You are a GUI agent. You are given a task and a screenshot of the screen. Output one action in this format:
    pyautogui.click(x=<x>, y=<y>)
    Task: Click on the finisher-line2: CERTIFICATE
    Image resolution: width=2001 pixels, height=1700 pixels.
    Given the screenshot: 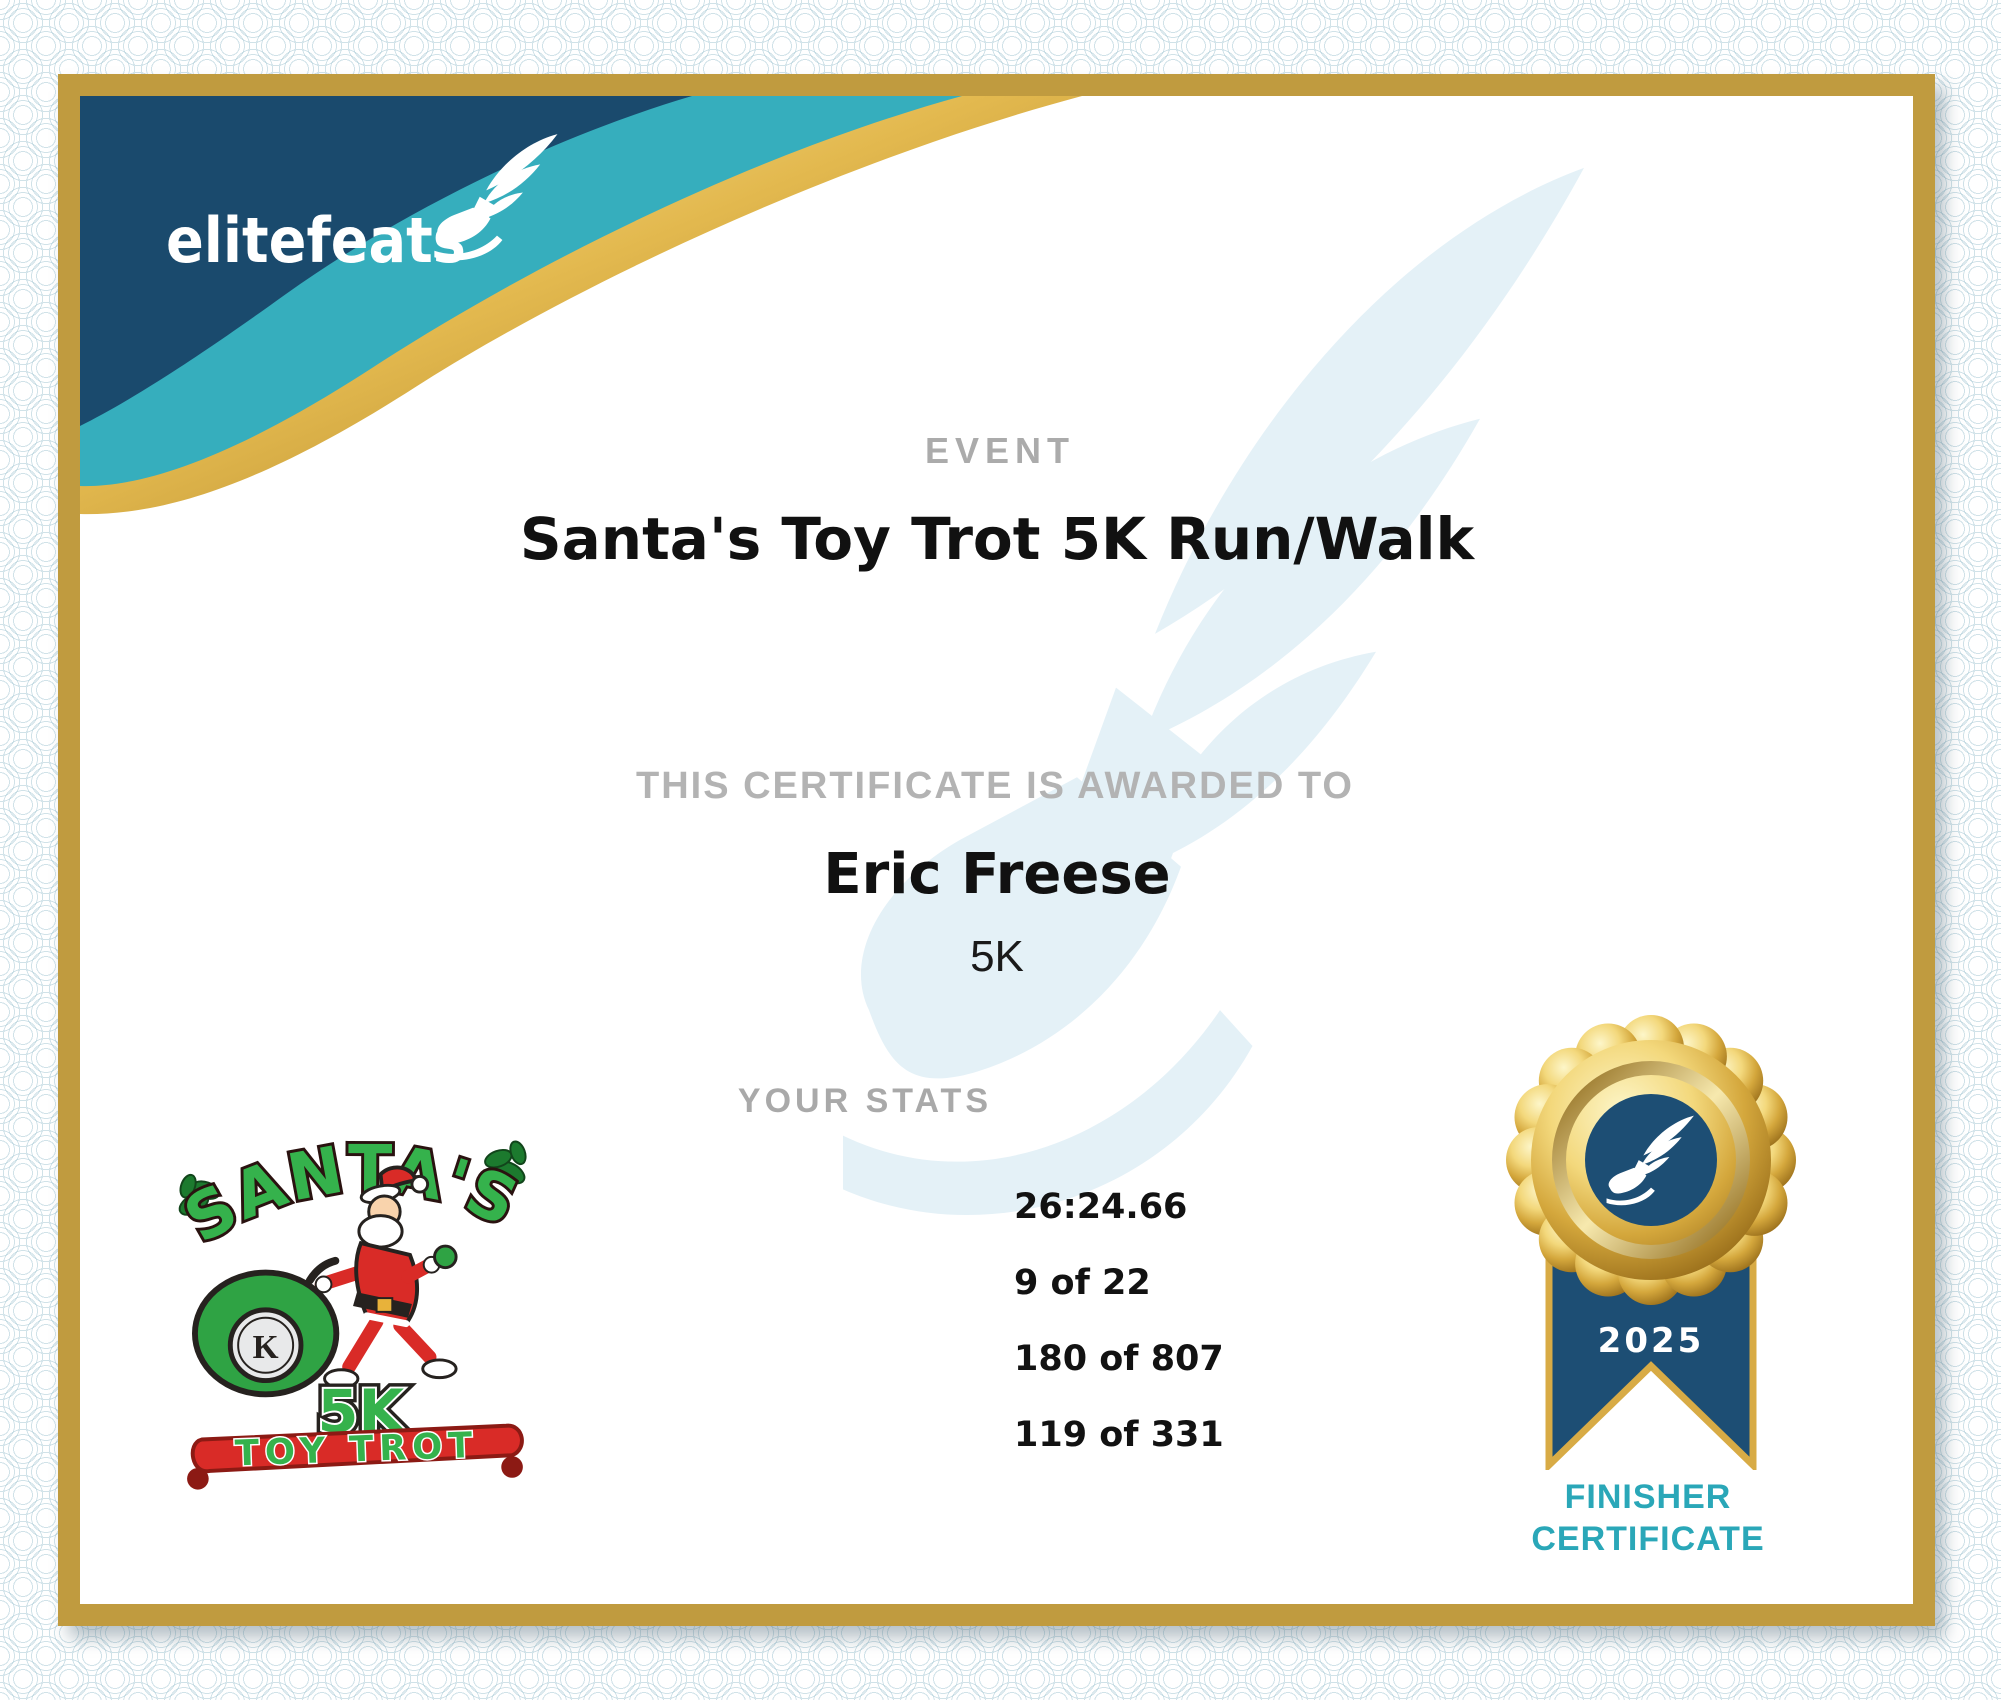 What is the action you would take?
    pyautogui.click(x=1648, y=1539)
    